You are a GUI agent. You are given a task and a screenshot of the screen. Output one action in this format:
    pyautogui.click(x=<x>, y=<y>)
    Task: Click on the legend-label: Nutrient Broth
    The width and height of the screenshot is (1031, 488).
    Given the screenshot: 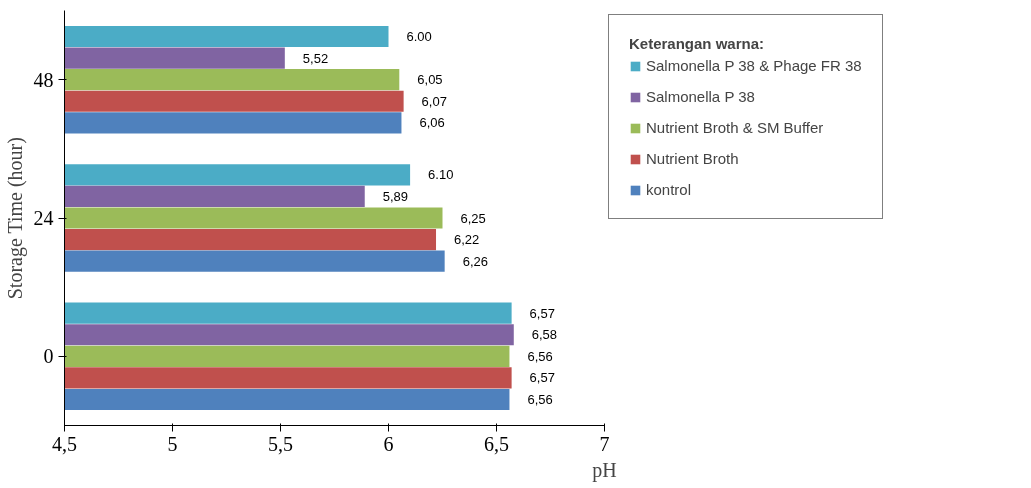 What is the action you would take?
    pyautogui.click(x=692, y=158)
    